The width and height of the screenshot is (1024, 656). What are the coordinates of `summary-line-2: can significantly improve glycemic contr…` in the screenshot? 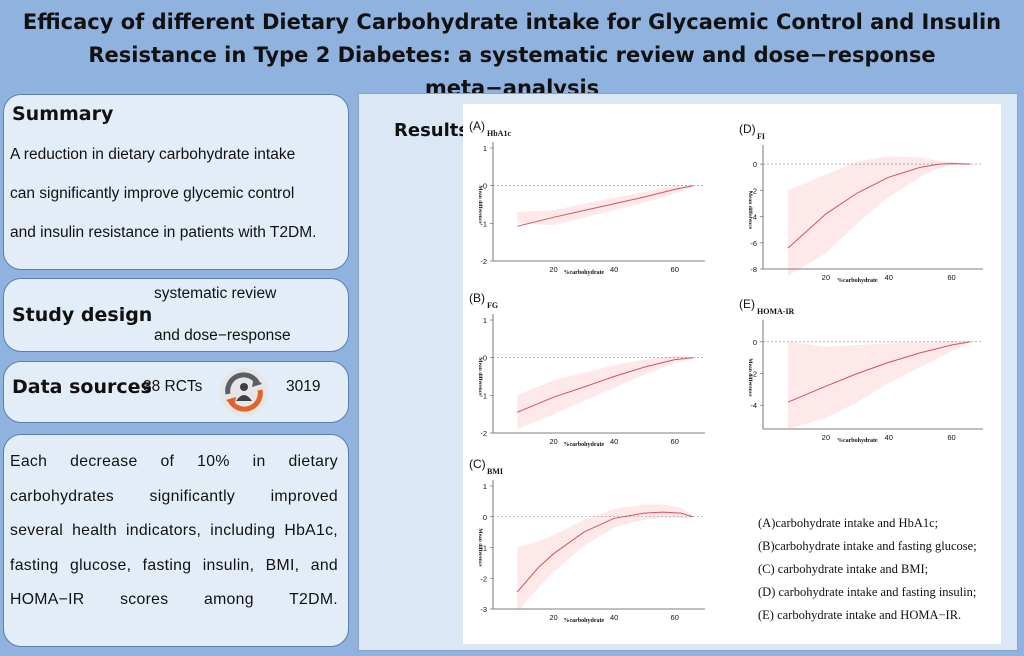 It's located at (152, 193).